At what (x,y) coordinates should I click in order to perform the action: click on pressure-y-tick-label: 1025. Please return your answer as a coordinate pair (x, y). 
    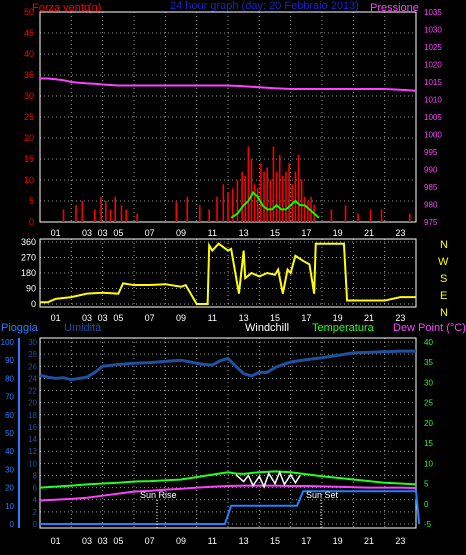
    Looking at the image, I should click on (433, 47).